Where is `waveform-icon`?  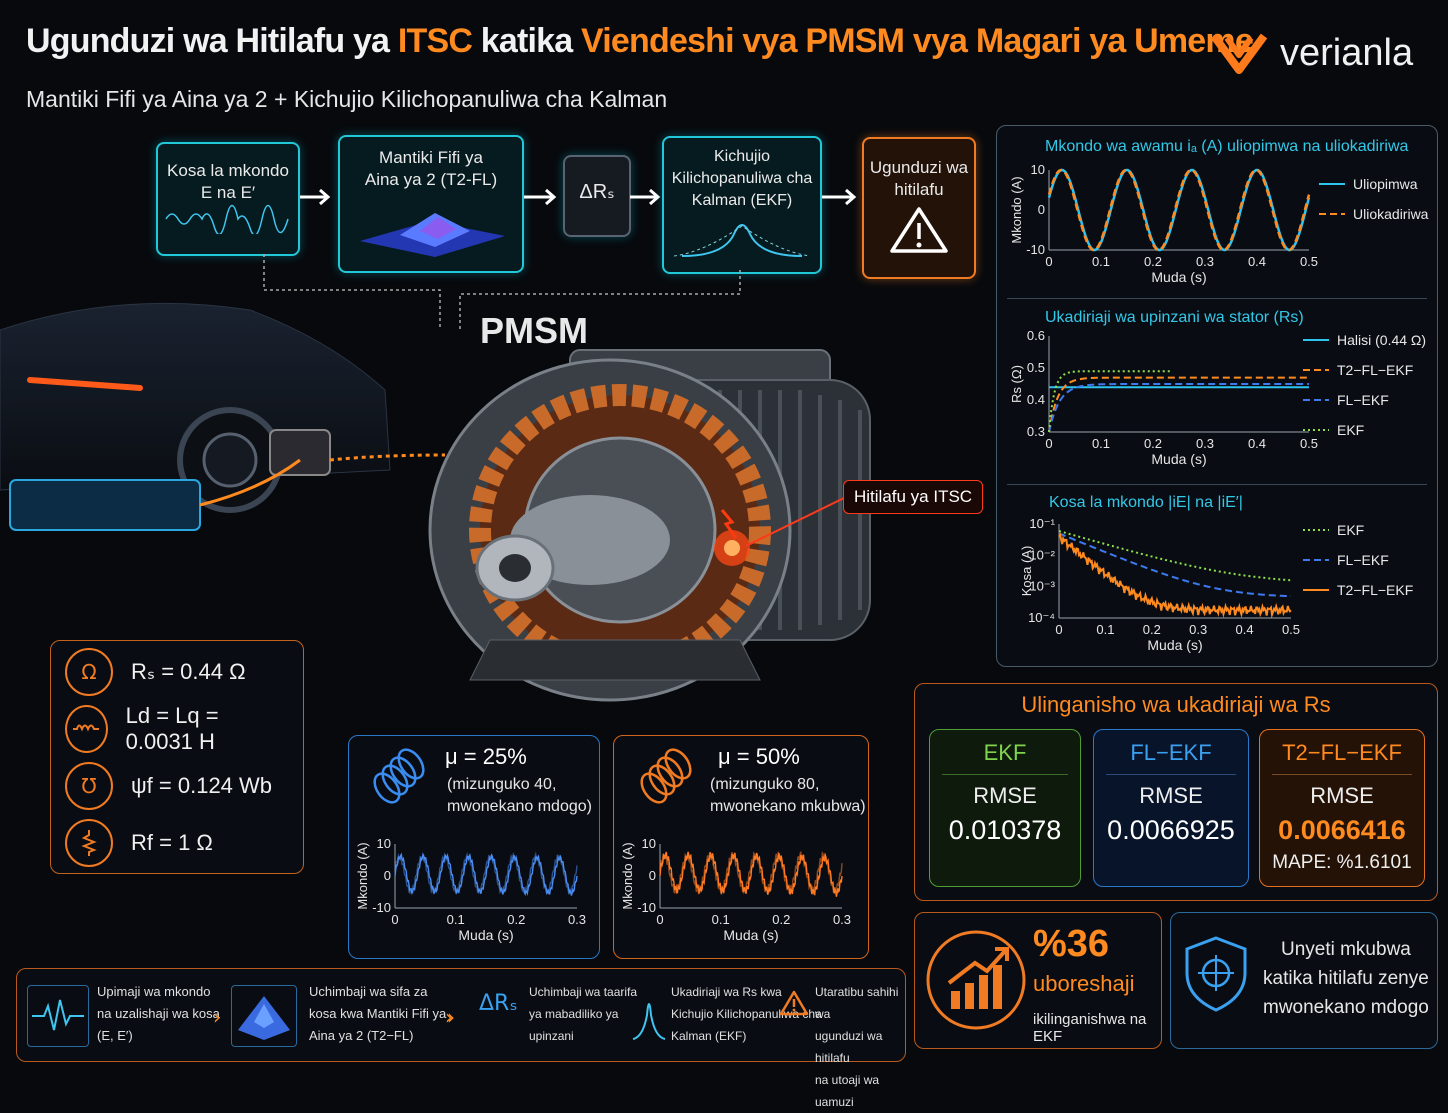
waveform-icon is located at coordinates (58, 1016).